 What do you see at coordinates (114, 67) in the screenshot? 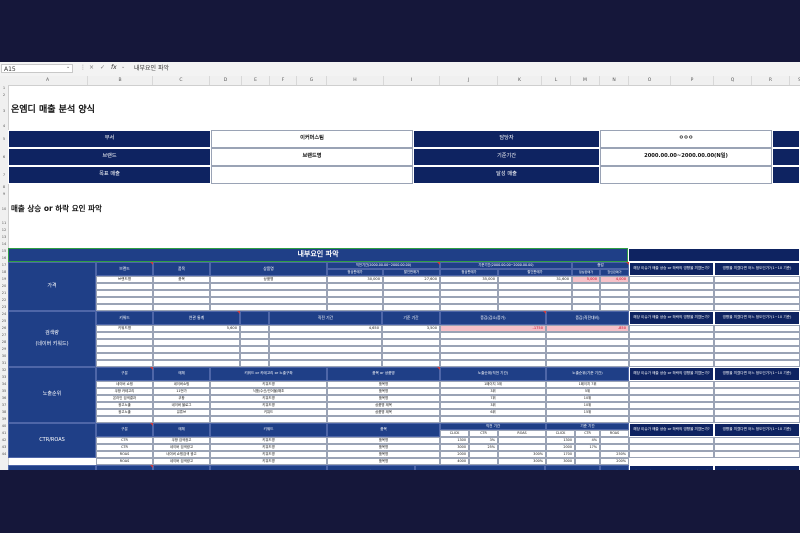
I see `function-icon: fx` at bounding box center [114, 67].